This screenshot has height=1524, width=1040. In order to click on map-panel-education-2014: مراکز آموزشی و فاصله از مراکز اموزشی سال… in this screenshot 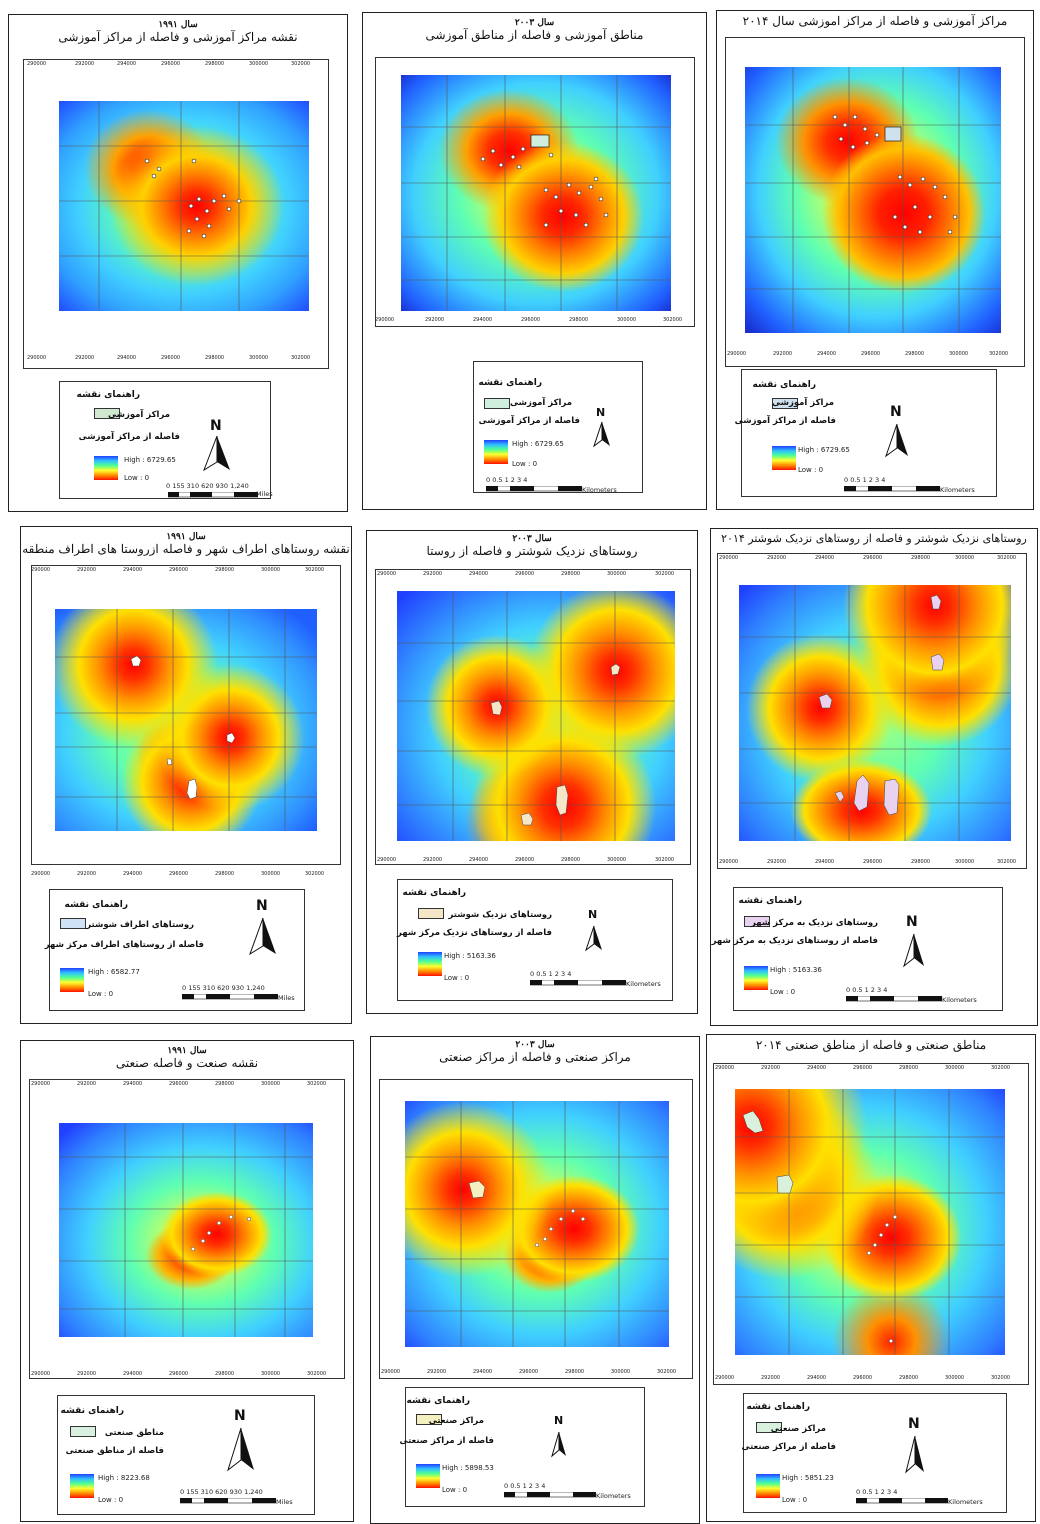, I will do `click(875, 260)`.